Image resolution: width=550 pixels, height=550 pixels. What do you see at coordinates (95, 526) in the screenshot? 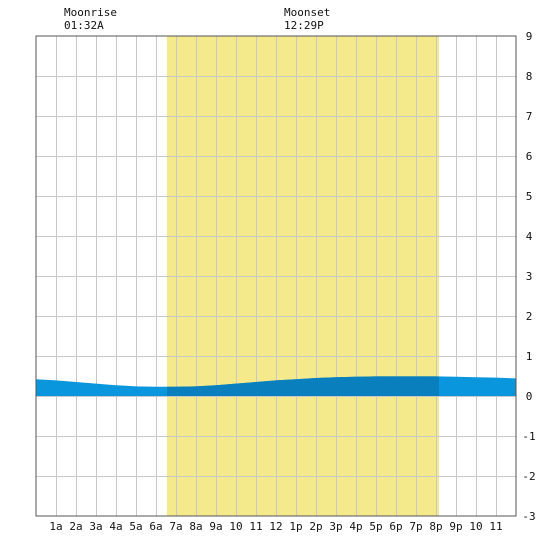
I see `x-tick-label: 3a` at bounding box center [95, 526].